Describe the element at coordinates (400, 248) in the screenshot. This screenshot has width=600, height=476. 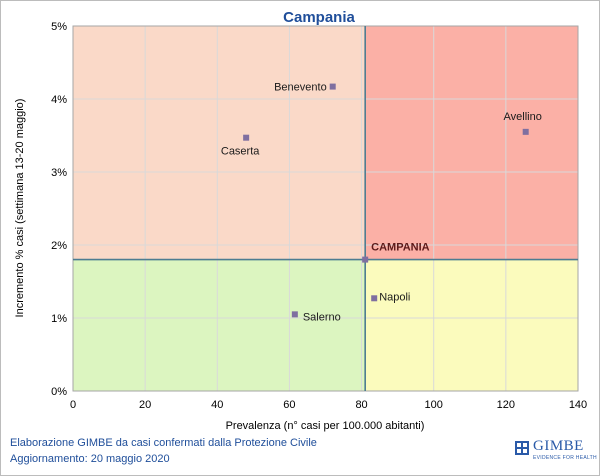
I see `reference-label: CAMPANIA` at that location.